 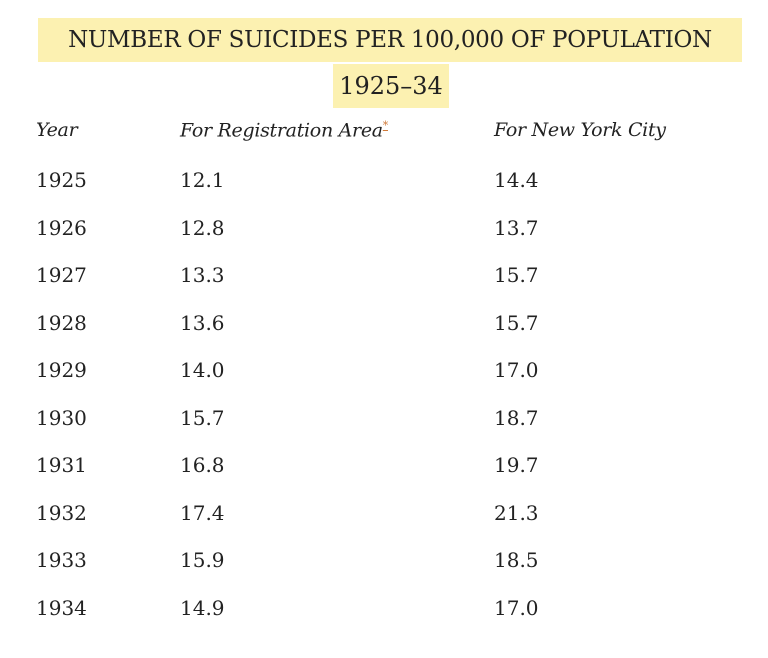 What do you see at coordinates (202, 607) in the screenshot?
I see `rate-cell: 14.9` at bounding box center [202, 607].